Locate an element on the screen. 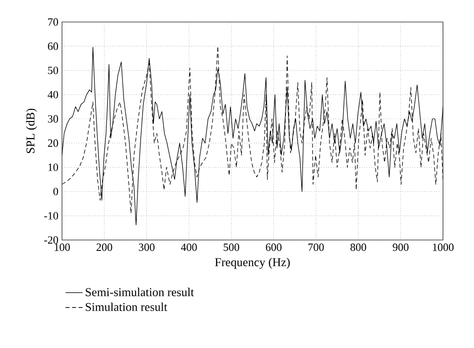 This screenshot has width=474, height=348. y-tick-label: -20 is located at coordinates (51, 240).